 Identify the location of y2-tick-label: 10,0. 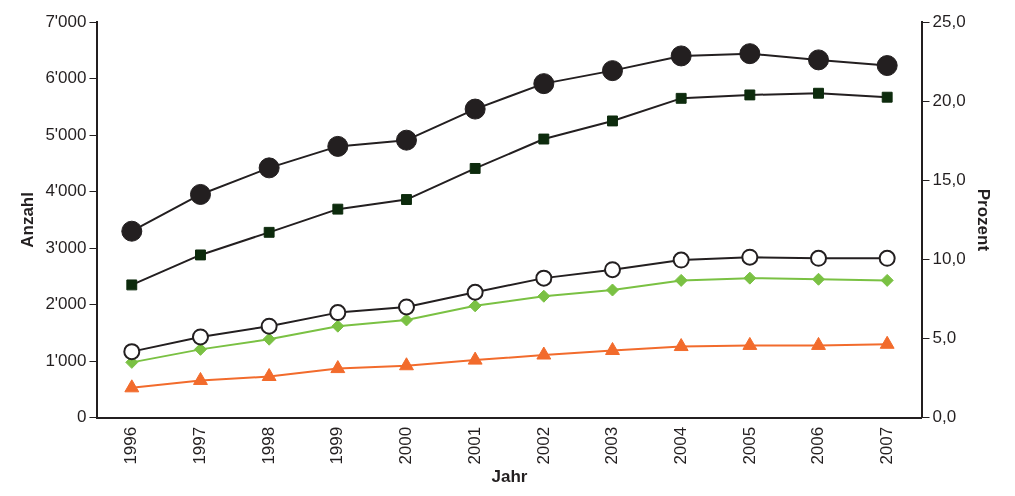
(949, 259).